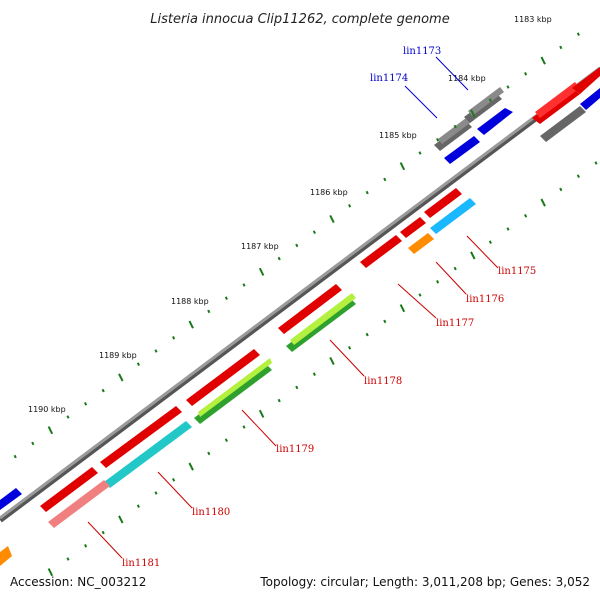 The width and height of the screenshot is (600, 600). What do you see at coordinates (329, 192) in the screenshot?
I see `kbp-label: 1186 kbp` at bounding box center [329, 192].